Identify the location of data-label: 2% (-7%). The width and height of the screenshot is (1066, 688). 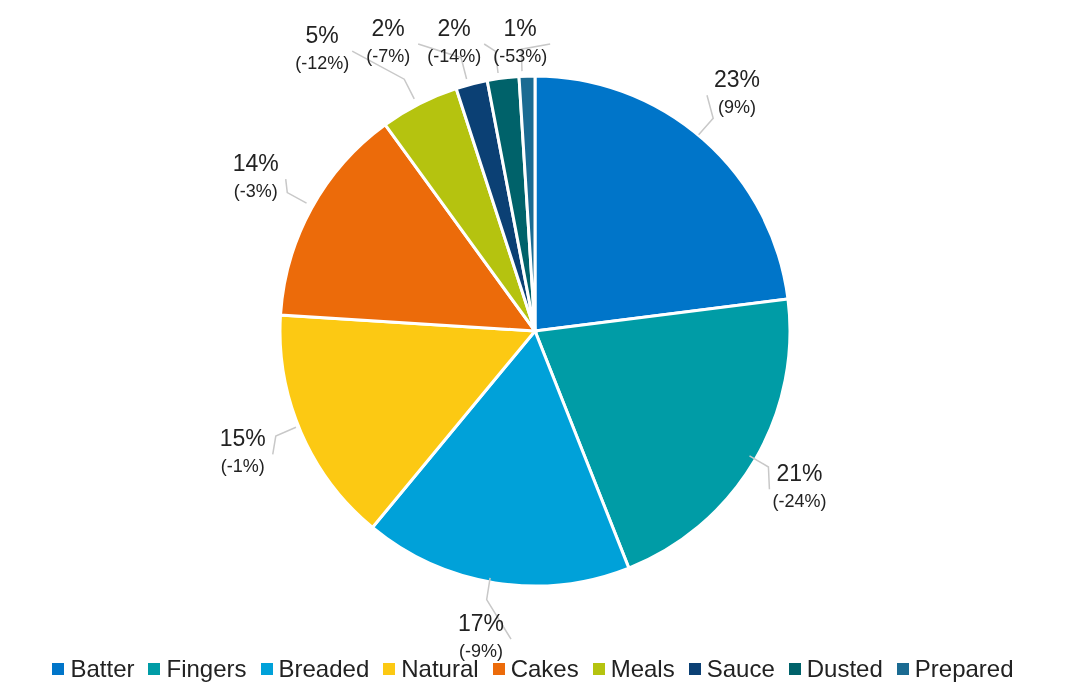
(388, 40).